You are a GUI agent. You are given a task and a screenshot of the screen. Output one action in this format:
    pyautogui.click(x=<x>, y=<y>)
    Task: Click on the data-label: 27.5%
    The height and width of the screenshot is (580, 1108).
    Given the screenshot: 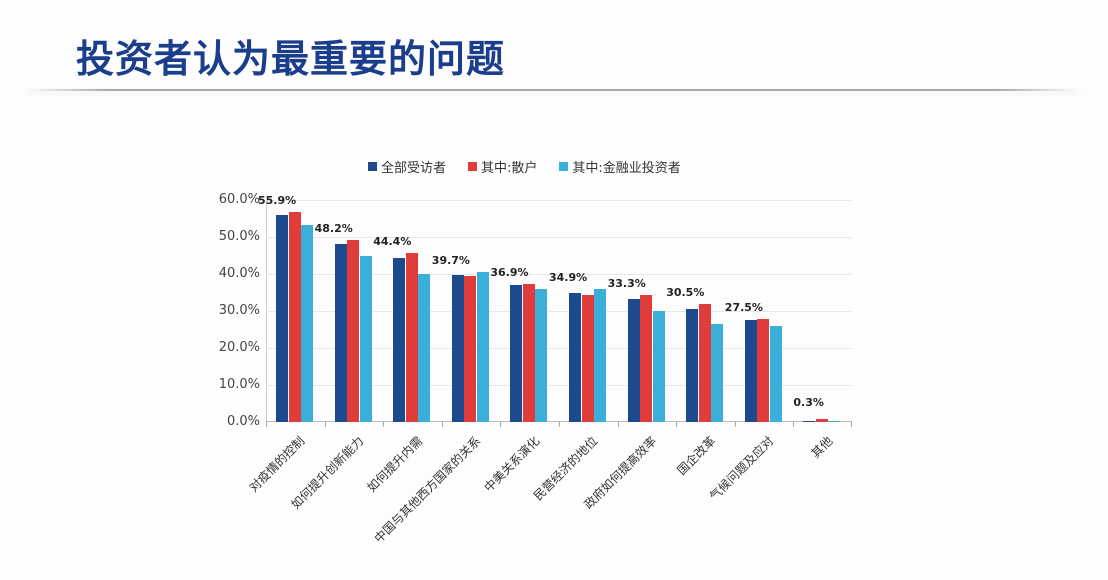 What is the action you would take?
    pyautogui.click(x=743, y=307)
    